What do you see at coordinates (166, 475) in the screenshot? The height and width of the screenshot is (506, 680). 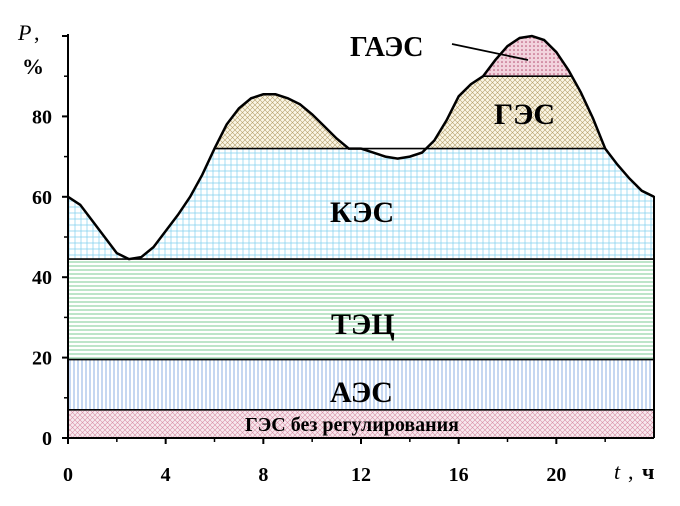 I see `x-tick-label: 4` at bounding box center [166, 475].